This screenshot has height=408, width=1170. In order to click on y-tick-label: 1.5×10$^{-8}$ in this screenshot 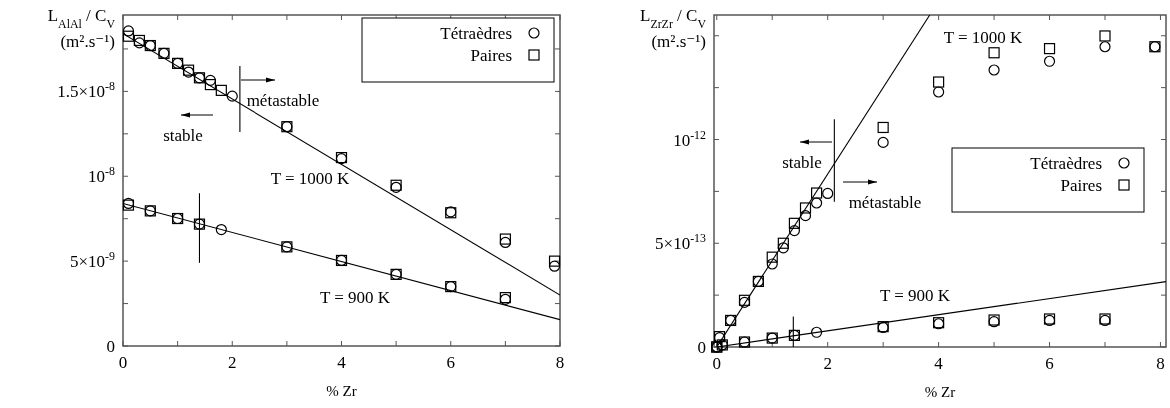, I will do `click(86, 90)`.